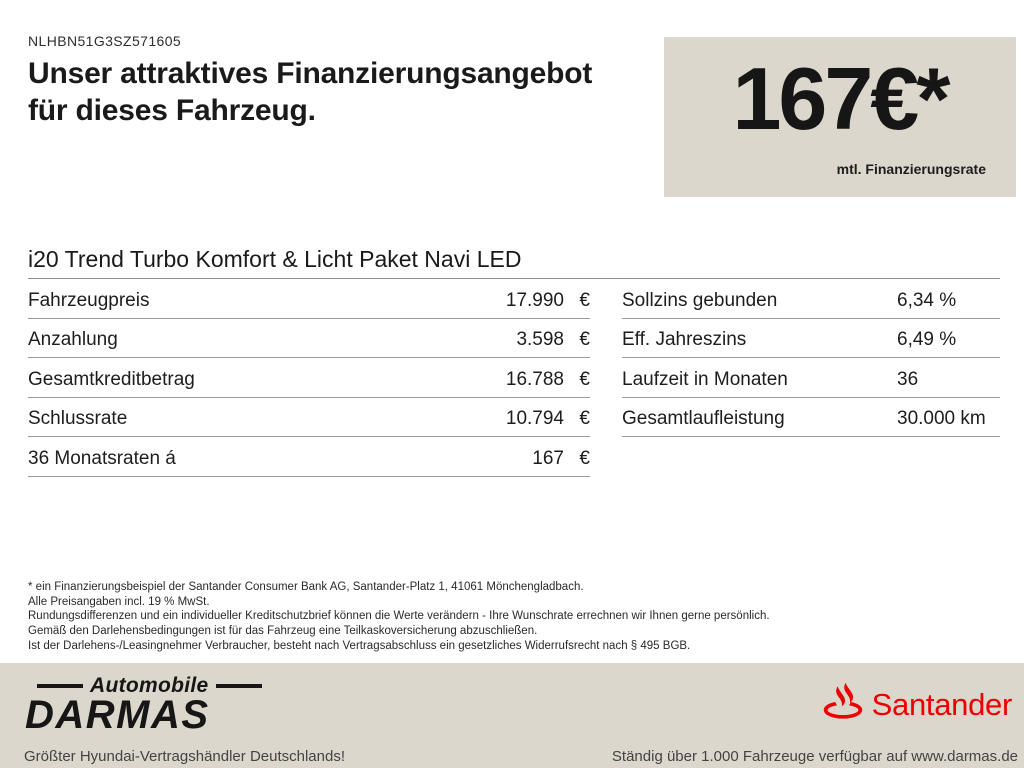  What do you see at coordinates (309, 338) in the screenshot?
I see `table-row-anzahlung: Anzahlung 3.598 €` at bounding box center [309, 338].